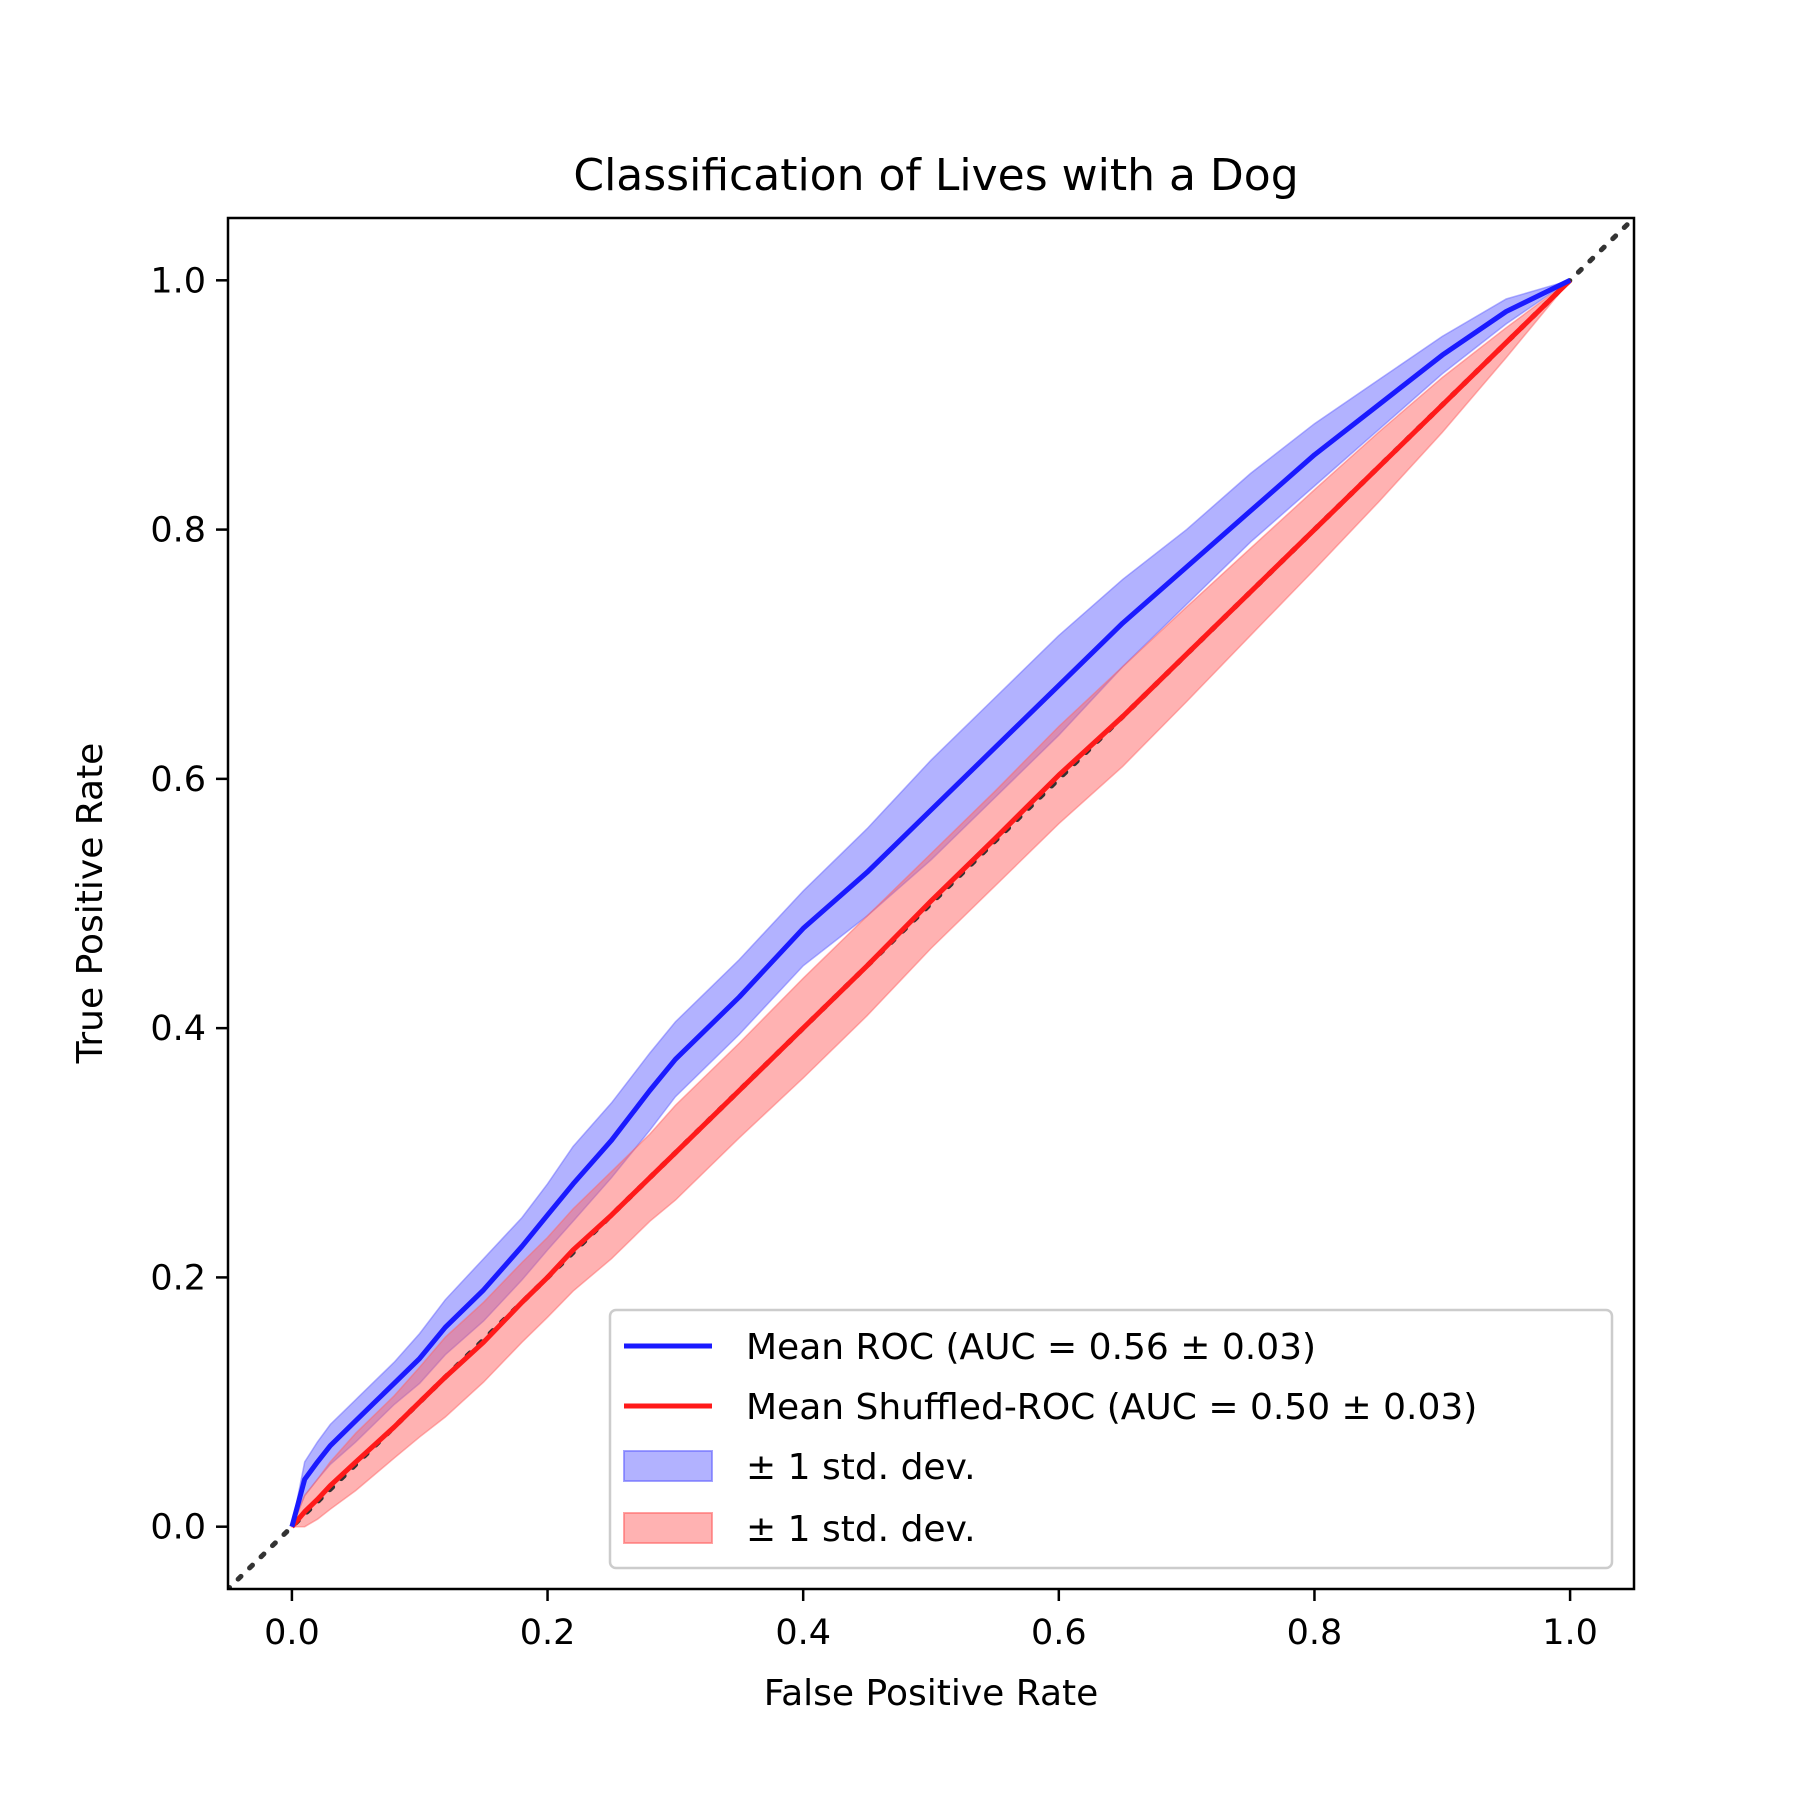 The image size is (1800, 1805). Describe the element at coordinates (861, 1467) in the screenshot. I see `legend-label-roc-std: ± 1 std. dev.` at that location.